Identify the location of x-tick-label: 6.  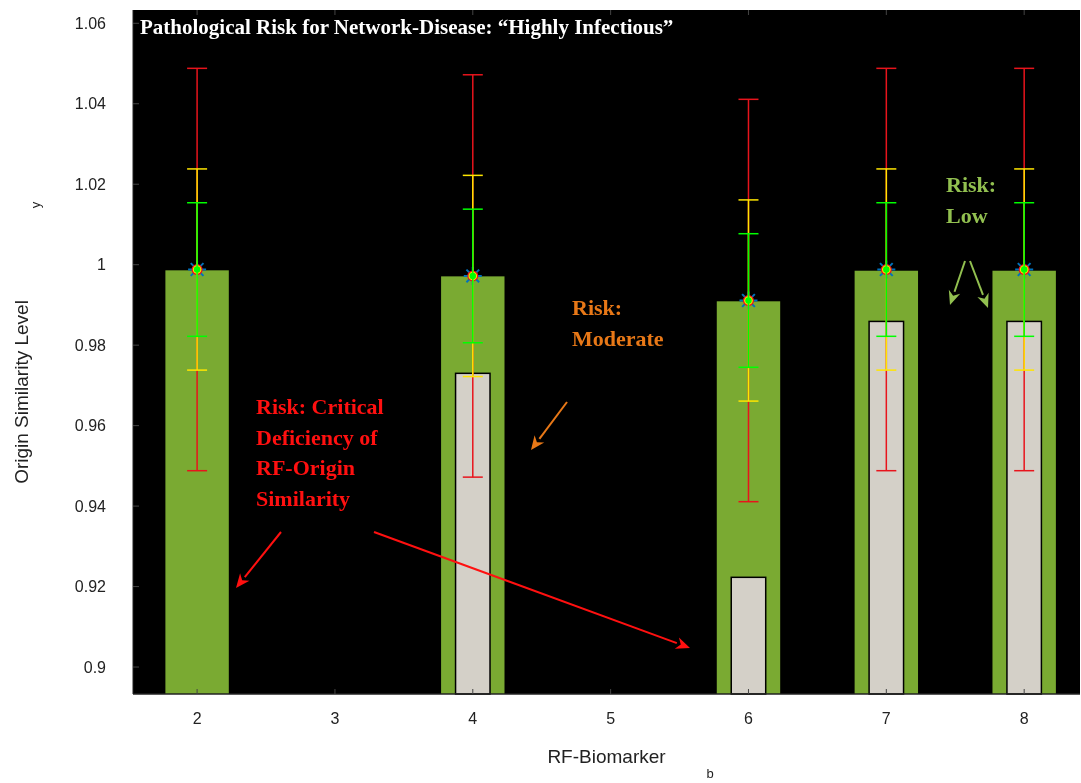
(749, 718).